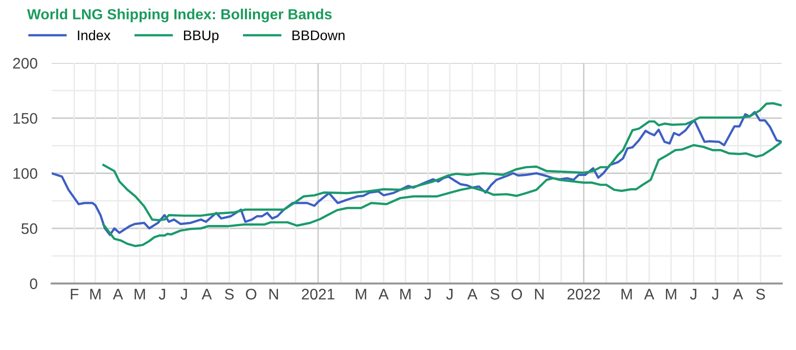 This screenshot has width=796, height=350. I want to click on legend-label: BBDown, so click(318, 35).